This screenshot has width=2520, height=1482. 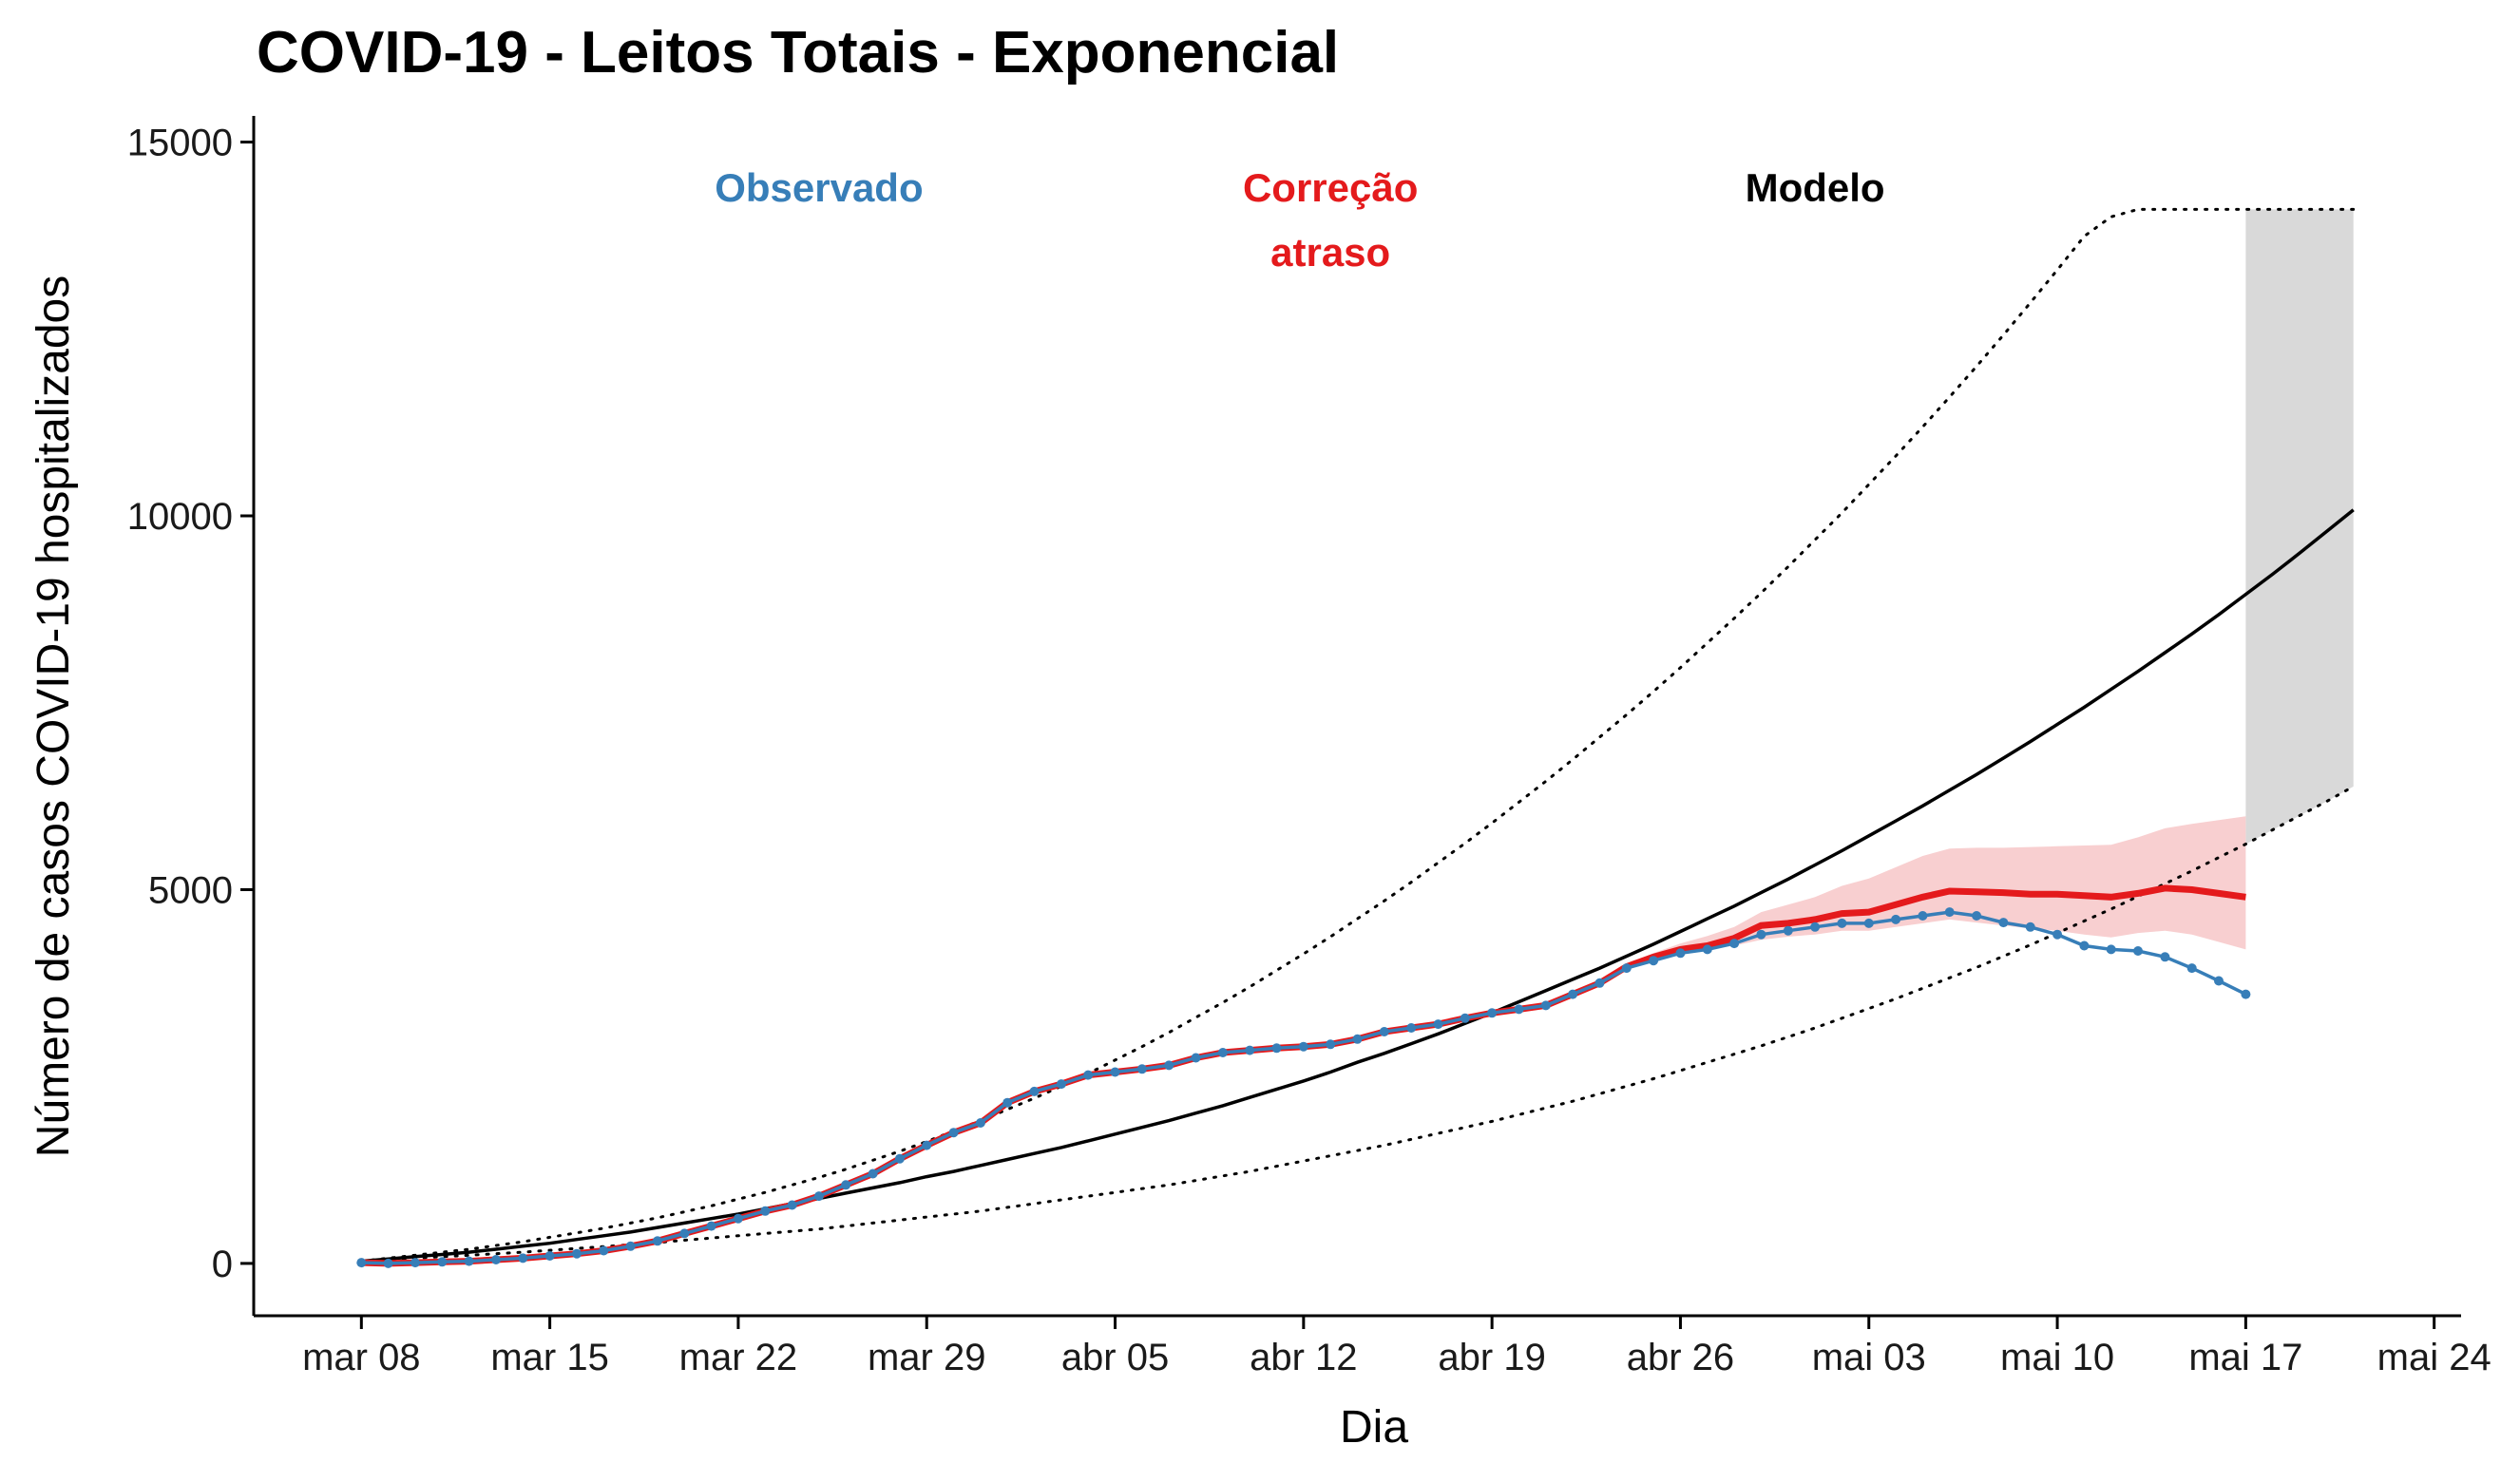 I want to click on x-tick-label: abr 05, so click(x=1115, y=1357).